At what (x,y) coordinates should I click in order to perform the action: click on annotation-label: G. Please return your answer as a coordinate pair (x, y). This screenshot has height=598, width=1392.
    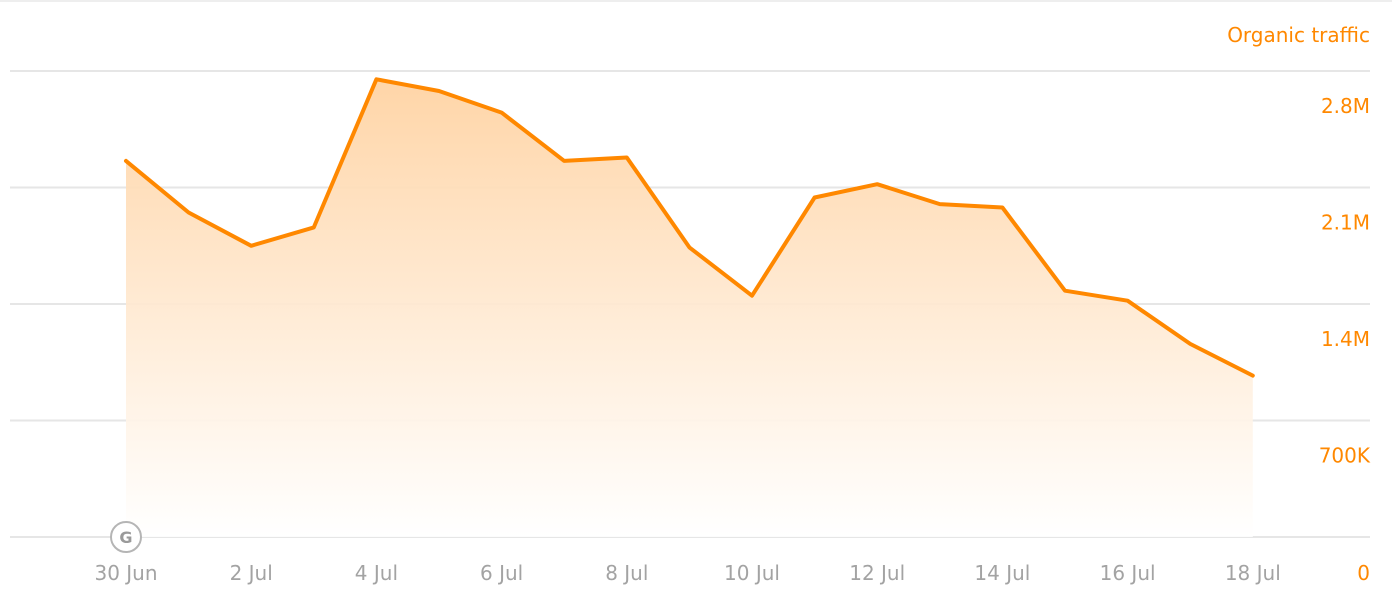
    Looking at the image, I should click on (125, 537).